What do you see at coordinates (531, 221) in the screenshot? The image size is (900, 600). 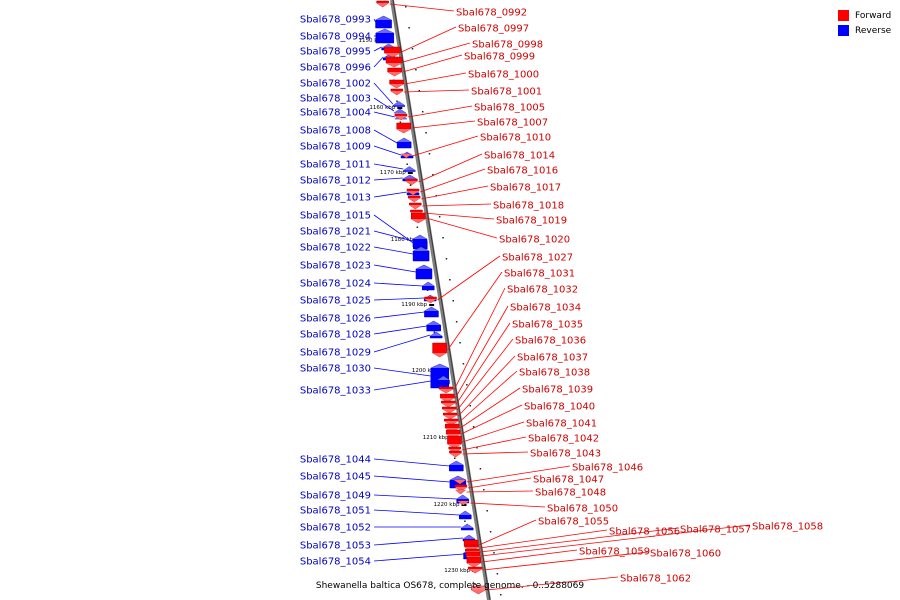 I see `forward-gene-label: Sbal678_1019` at bounding box center [531, 221].